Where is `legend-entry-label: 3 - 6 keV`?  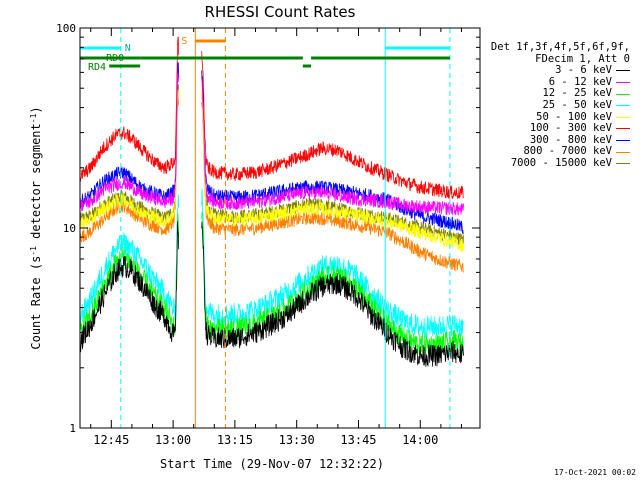
legend-entry-label: 3 - 6 keV is located at coordinates (583, 70).